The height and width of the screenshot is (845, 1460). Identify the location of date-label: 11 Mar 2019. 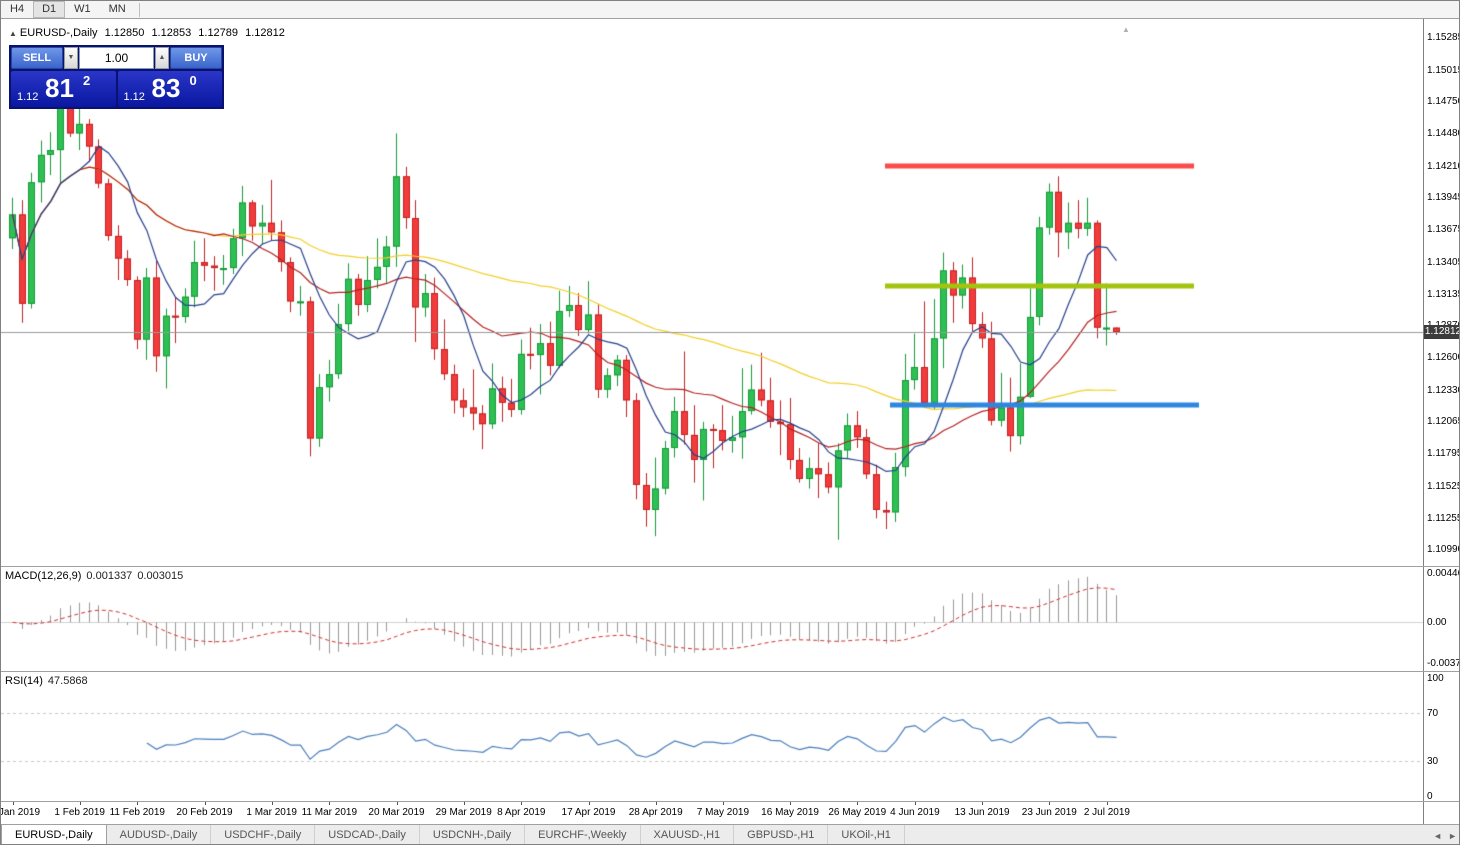
(329, 812).